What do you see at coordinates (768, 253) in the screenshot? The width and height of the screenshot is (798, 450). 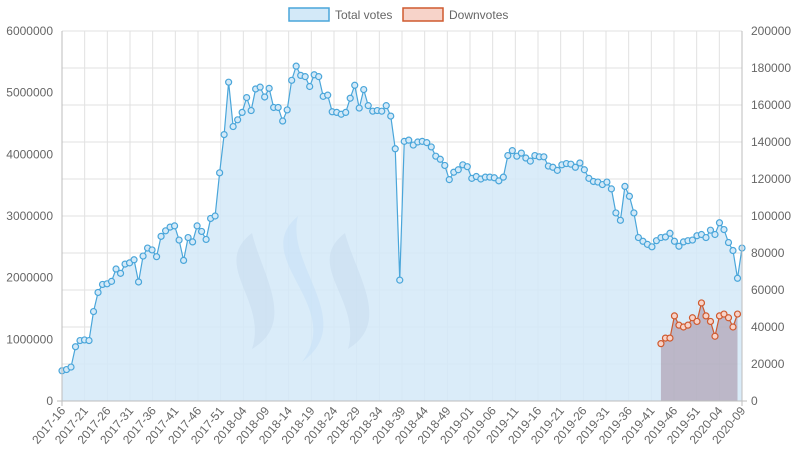 I see `right-axis-tick-label: 80000` at bounding box center [768, 253].